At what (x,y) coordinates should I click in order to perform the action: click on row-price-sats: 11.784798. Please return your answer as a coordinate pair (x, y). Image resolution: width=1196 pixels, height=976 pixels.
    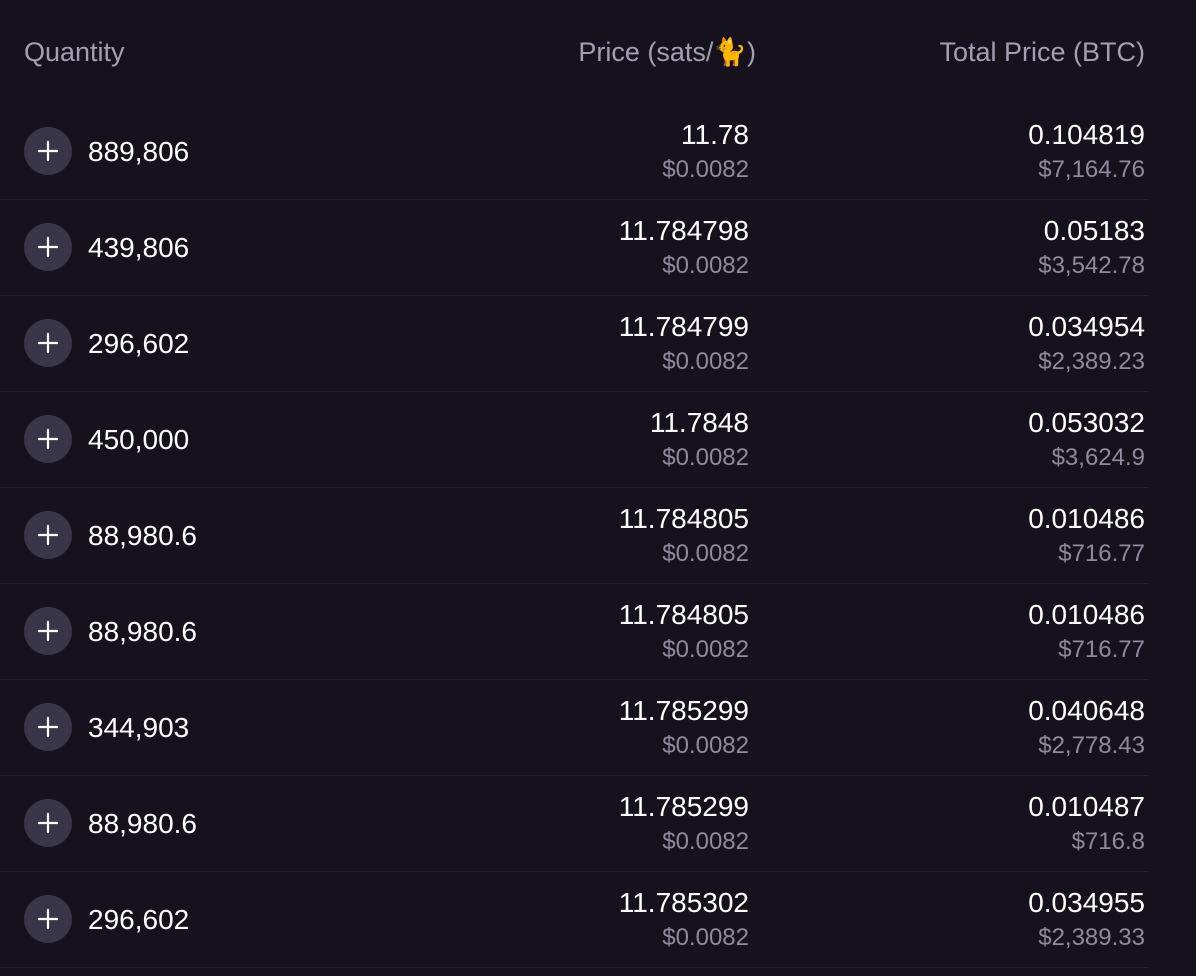
    Looking at the image, I should click on (683, 230).